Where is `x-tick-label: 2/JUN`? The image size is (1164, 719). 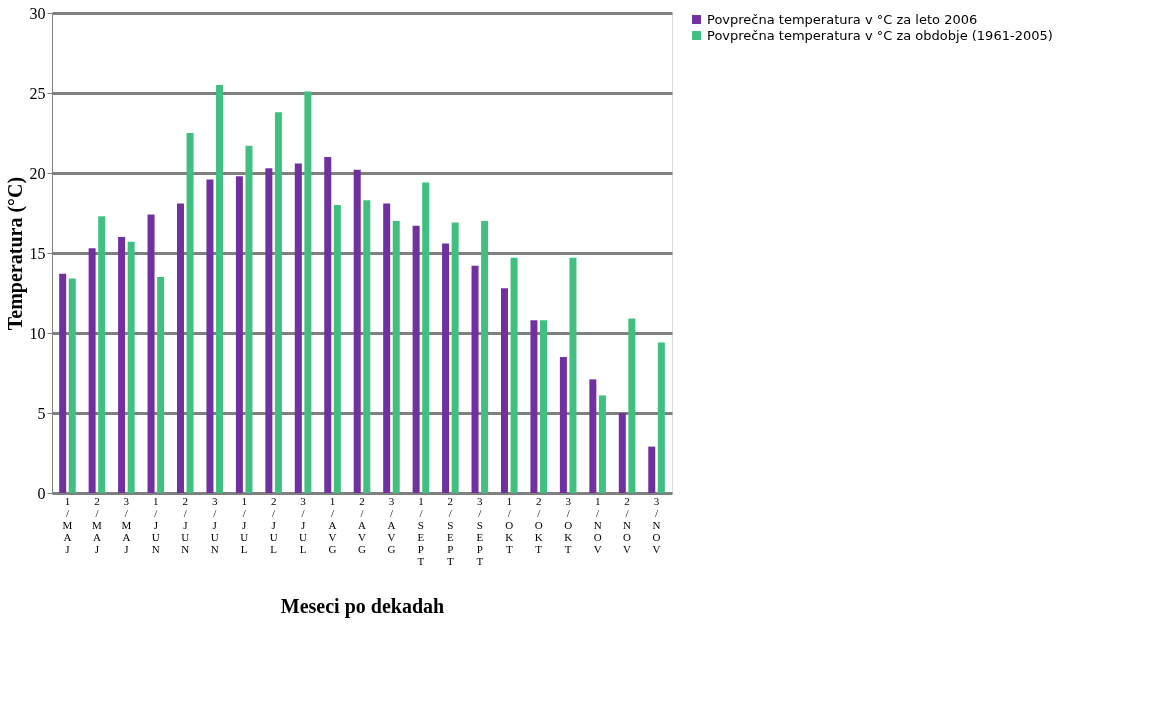
x-tick-label: 2/JUN is located at coordinates (185, 524).